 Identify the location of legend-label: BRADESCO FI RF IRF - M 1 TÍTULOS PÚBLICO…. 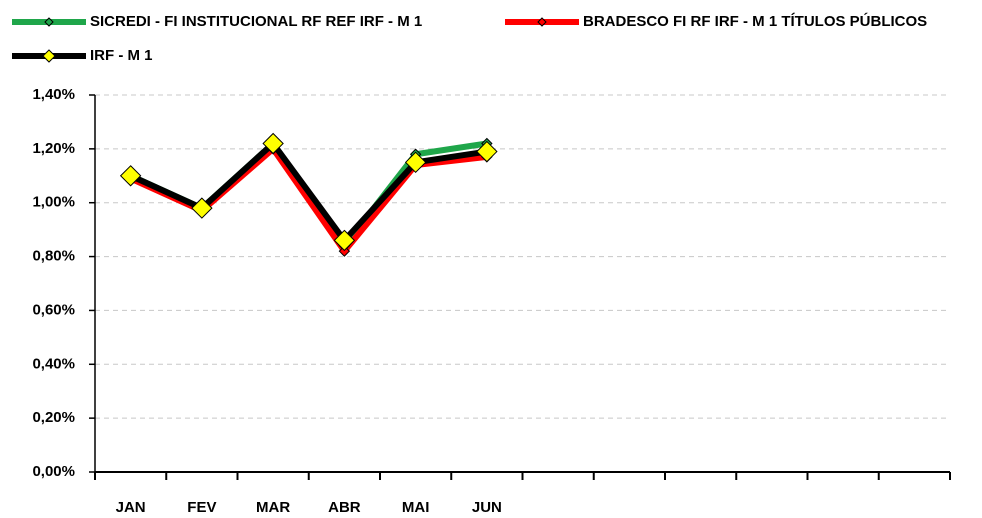
(755, 21).